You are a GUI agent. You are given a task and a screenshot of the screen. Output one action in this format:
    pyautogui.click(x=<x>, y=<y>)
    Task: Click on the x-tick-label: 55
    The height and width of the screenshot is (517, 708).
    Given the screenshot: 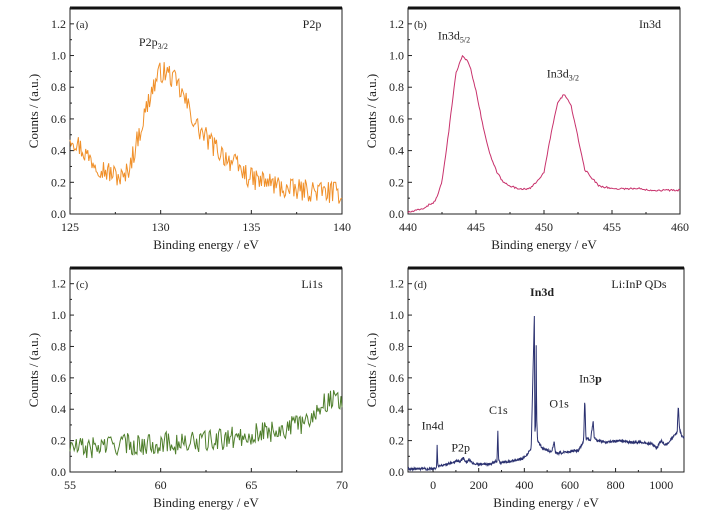 What is the action you would take?
    pyautogui.click(x=70, y=485)
    